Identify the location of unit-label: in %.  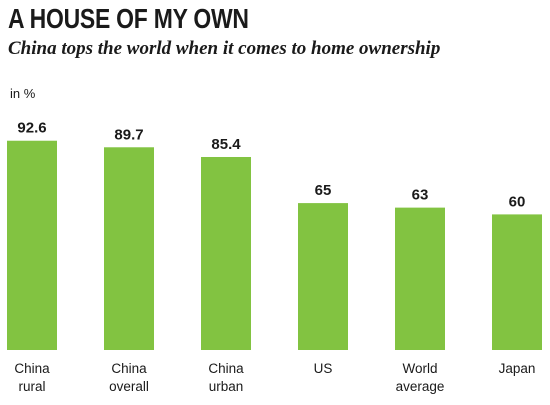
(23, 93).